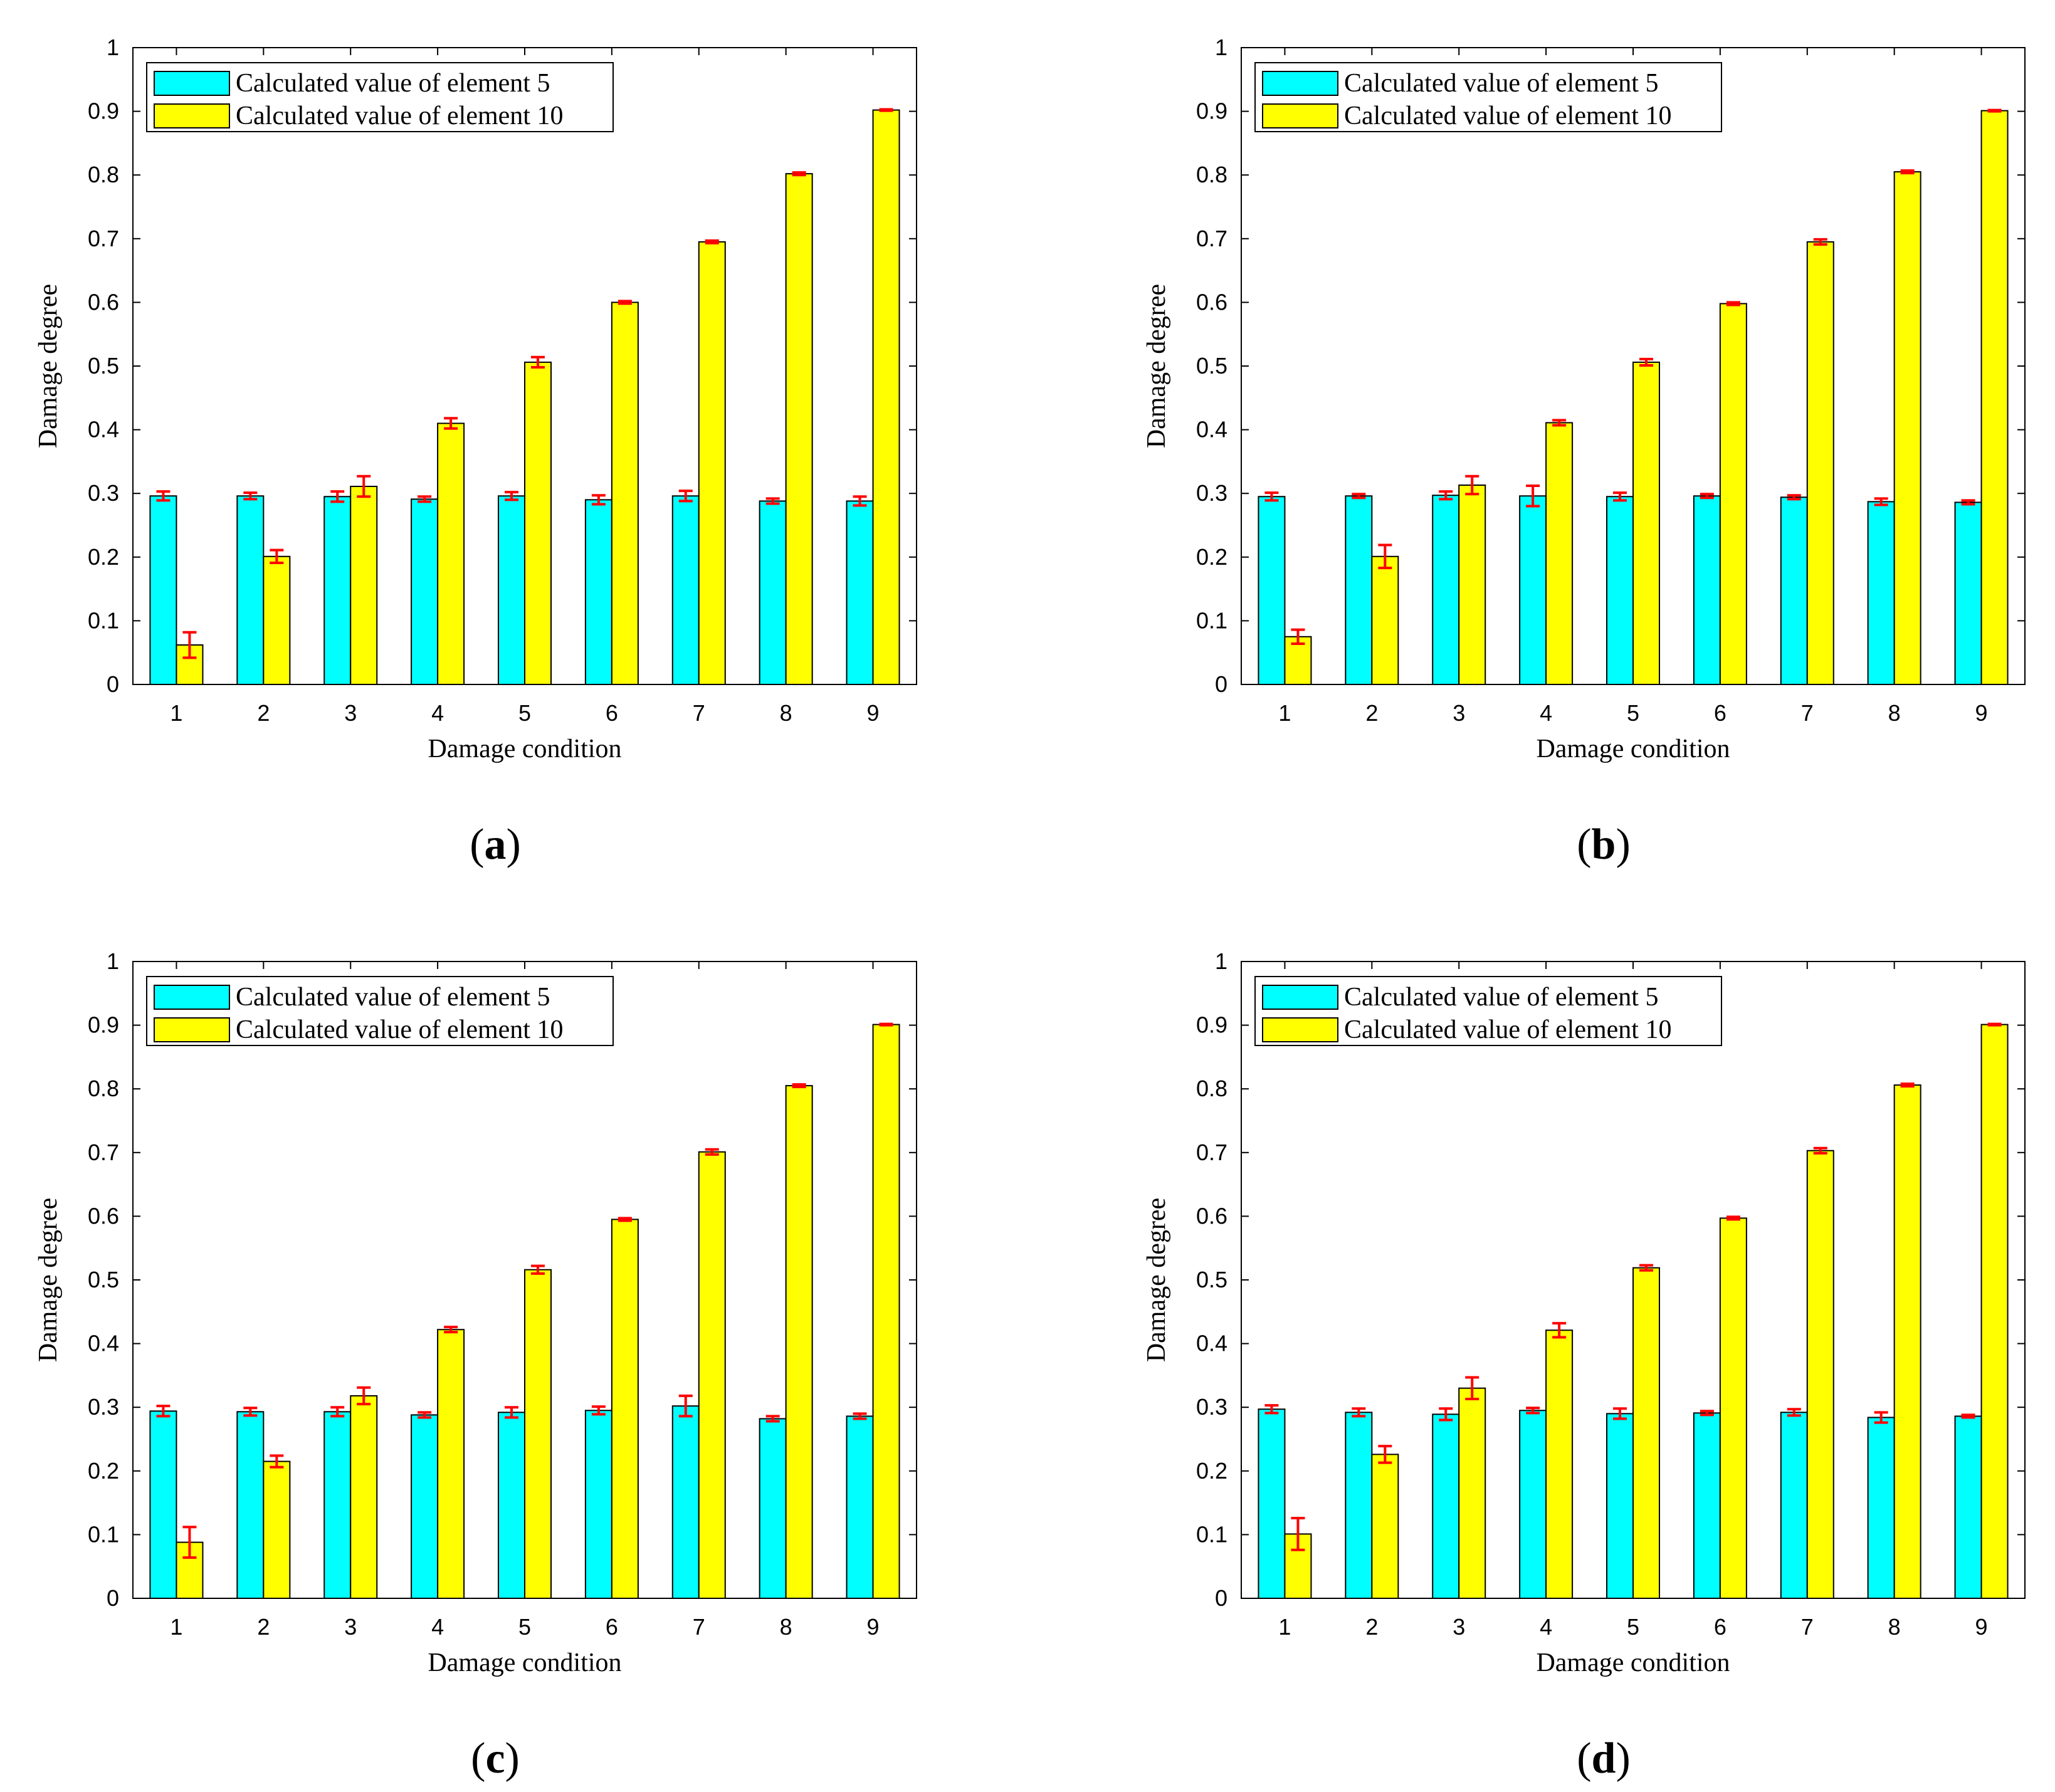 Image resolution: width=2055 pixels, height=1792 pixels. What do you see at coordinates (104, 366) in the screenshot?
I see `y-tick-label: 0.5` at bounding box center [104, 366].